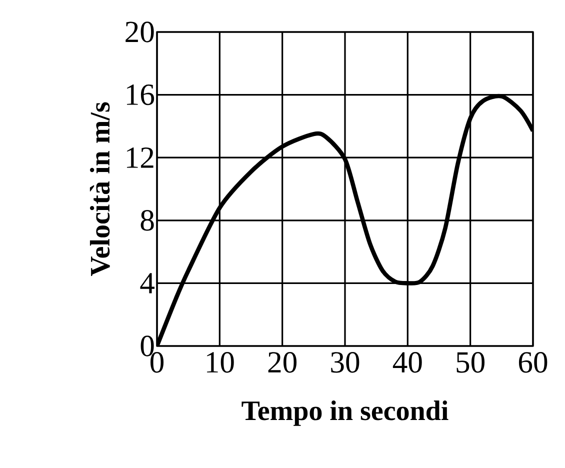  What do you see at coordinates (470, 362) in the screenshot?
I see `x-tick-label: 50` at bounding box center [470, 362].